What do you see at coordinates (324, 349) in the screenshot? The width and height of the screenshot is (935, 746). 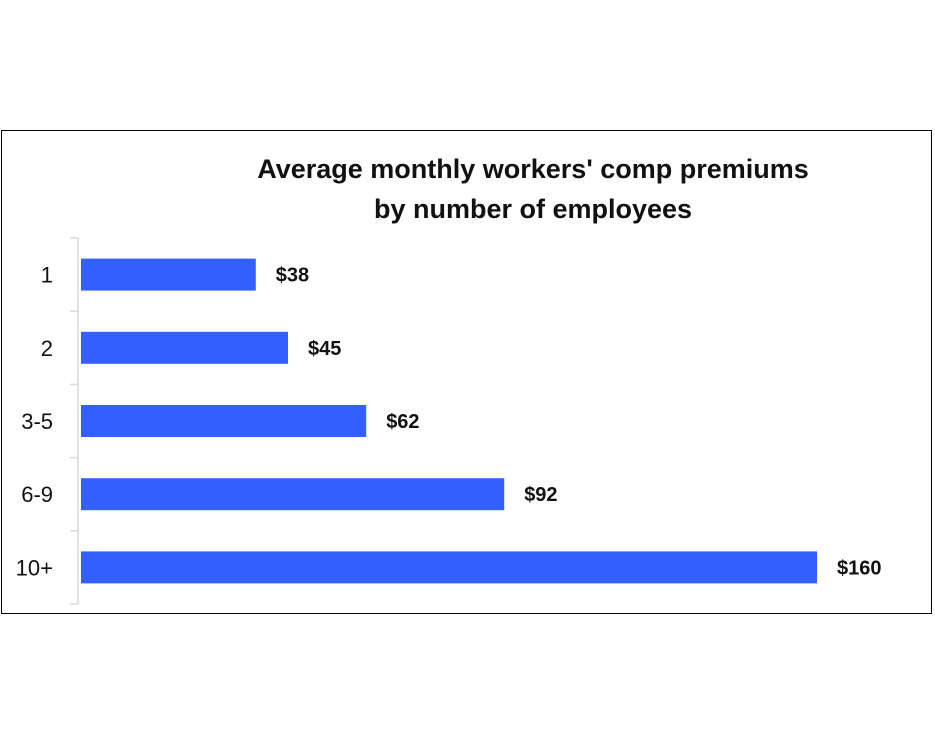 I see `data-label: $45` at bounding box center [324, 349].